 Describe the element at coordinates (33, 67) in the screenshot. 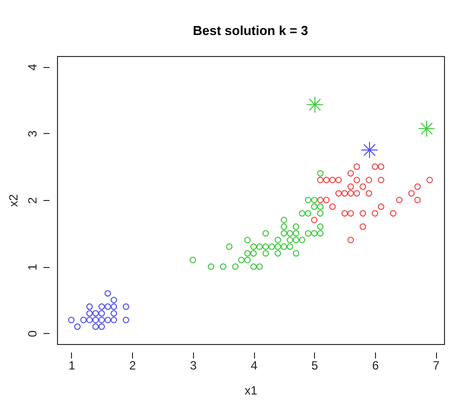

I see `y-tick-label: 4` at that location.